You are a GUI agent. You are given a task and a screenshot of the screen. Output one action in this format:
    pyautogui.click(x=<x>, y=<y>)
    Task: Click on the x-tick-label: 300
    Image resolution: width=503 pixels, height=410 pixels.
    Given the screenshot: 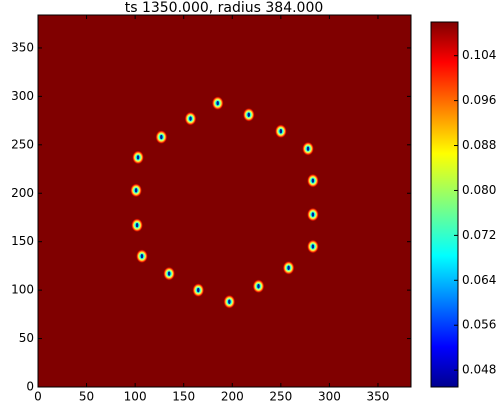 What is the action you would take?
    pyautogui.click(x=329, y=397)
    